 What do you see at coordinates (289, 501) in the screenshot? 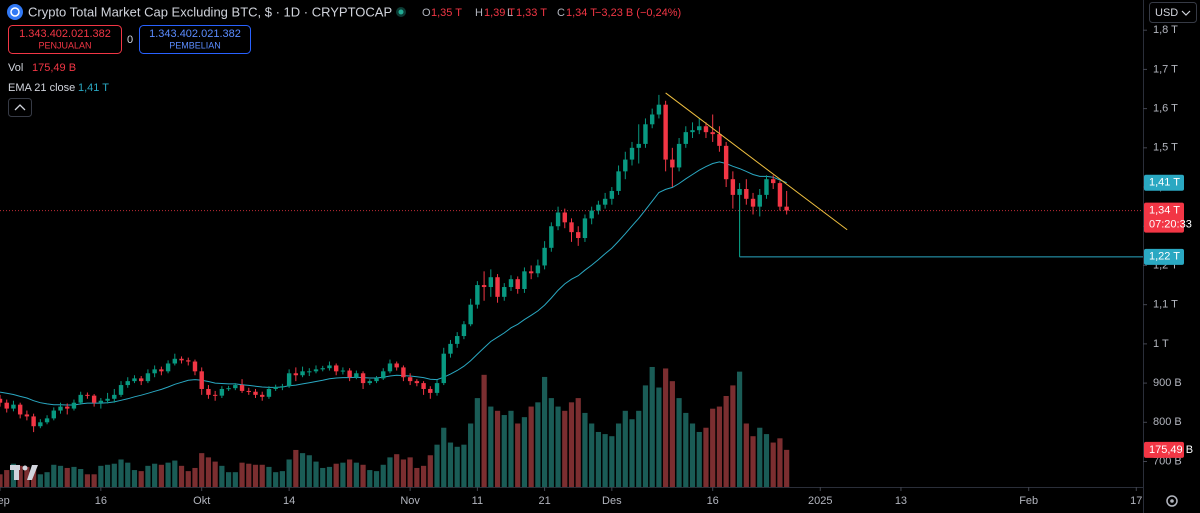
I see `x-tick-label: 14` at bounding box center [289, 501].